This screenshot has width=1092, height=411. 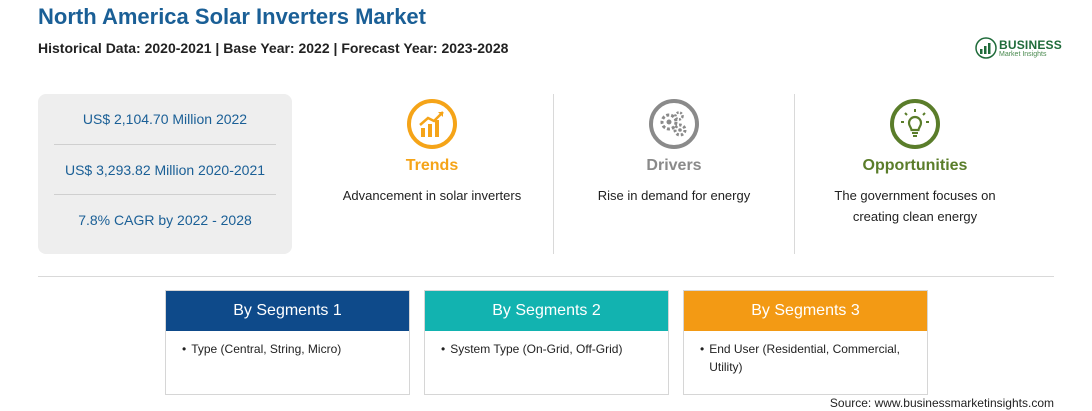 I want to click on company-logo: BUSINESS Market Insights, so click(x=1020, y=48).